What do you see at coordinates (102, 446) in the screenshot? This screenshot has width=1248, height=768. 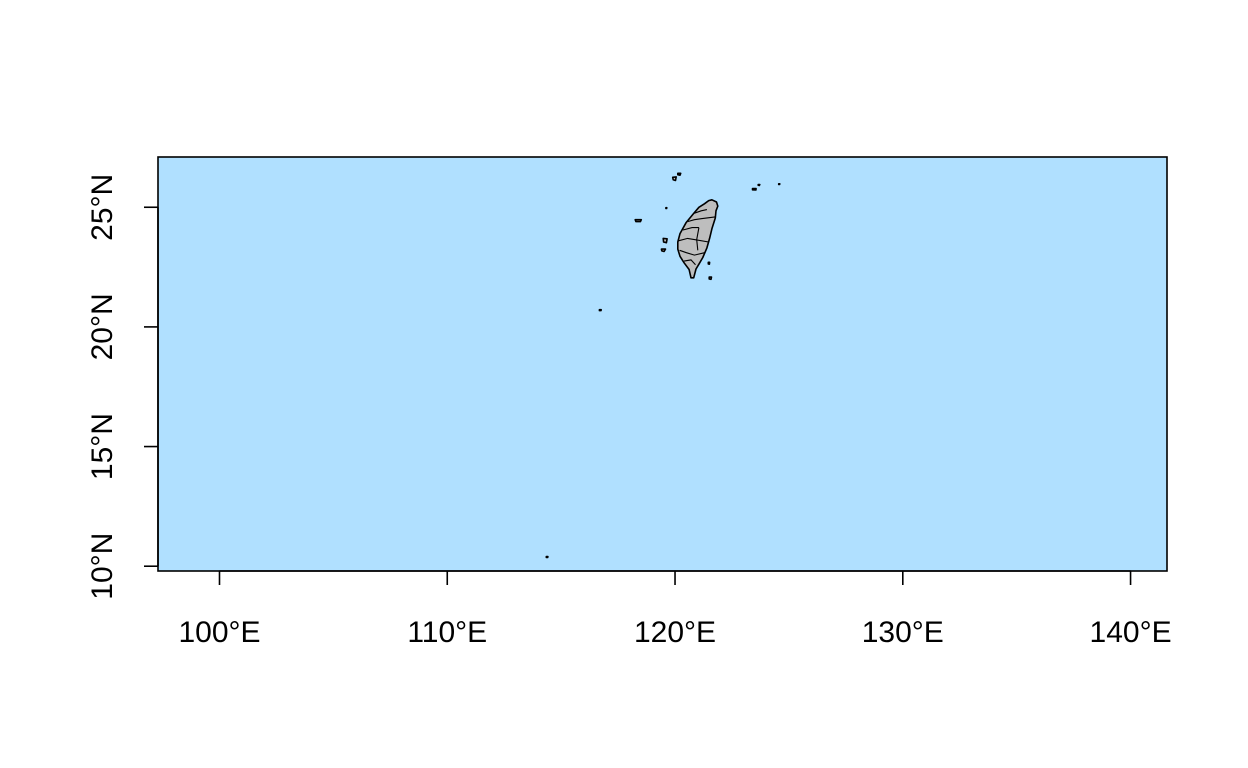 I see `y-tick-label: 15°N` at bounding box center [102, 446].